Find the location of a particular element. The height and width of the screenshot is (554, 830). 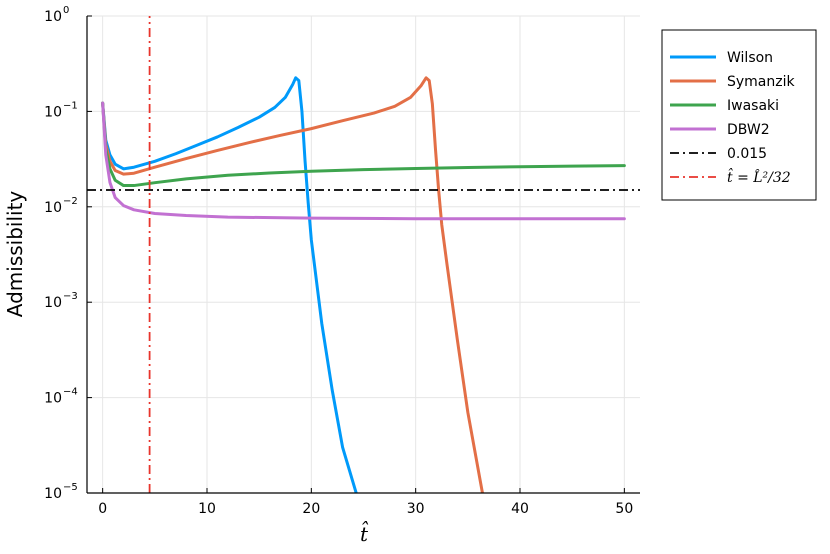

legend-label: DBW2 is located at coordinates (748, 130).